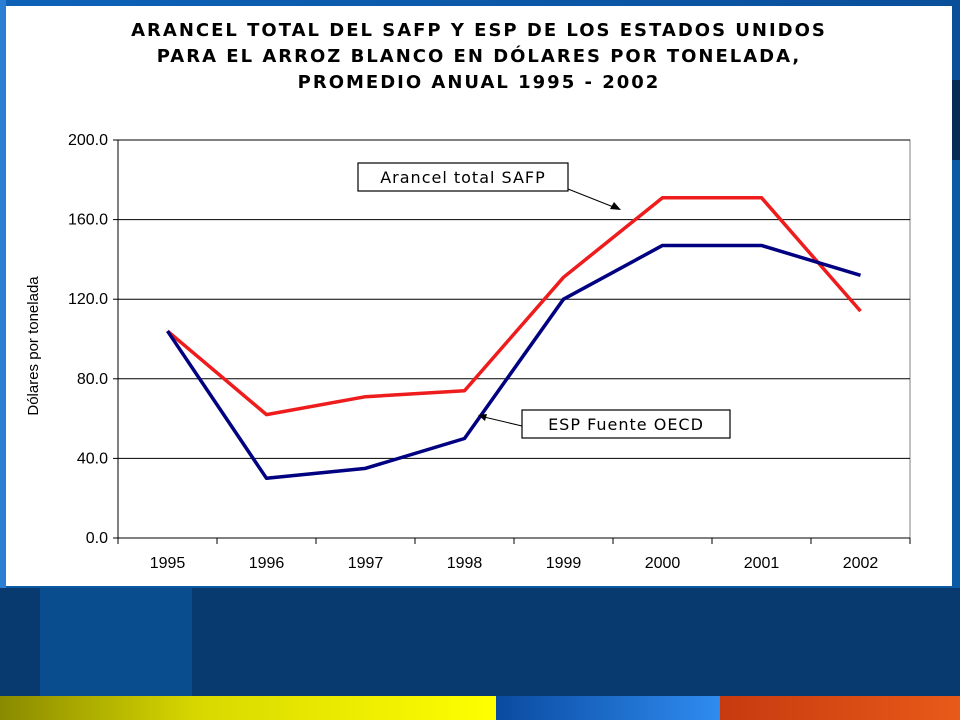 This screenshot has height=720, width=960. Describe the element at coordinates (88, 140) in the screenshot. I see `y-tick-label: 200.0` at that location.